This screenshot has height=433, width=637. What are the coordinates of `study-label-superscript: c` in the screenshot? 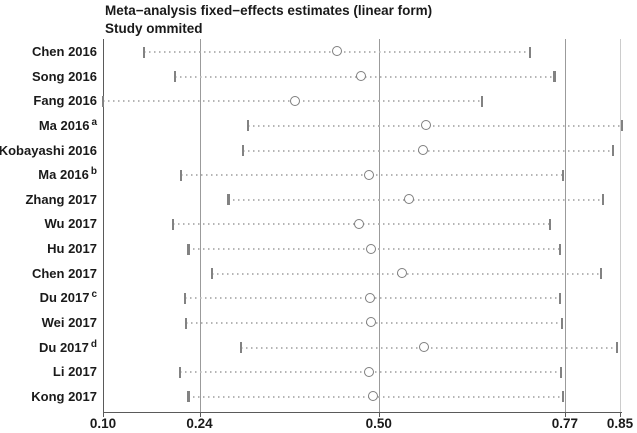 It's located at (94, 295).